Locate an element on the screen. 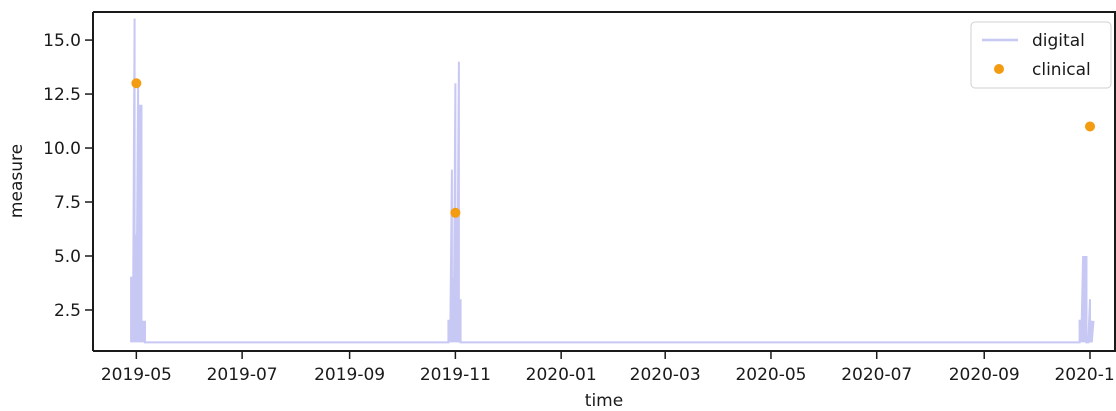 This screenshot has height=411, width=1116. legend-frame is located at coordinates (1041, 55).